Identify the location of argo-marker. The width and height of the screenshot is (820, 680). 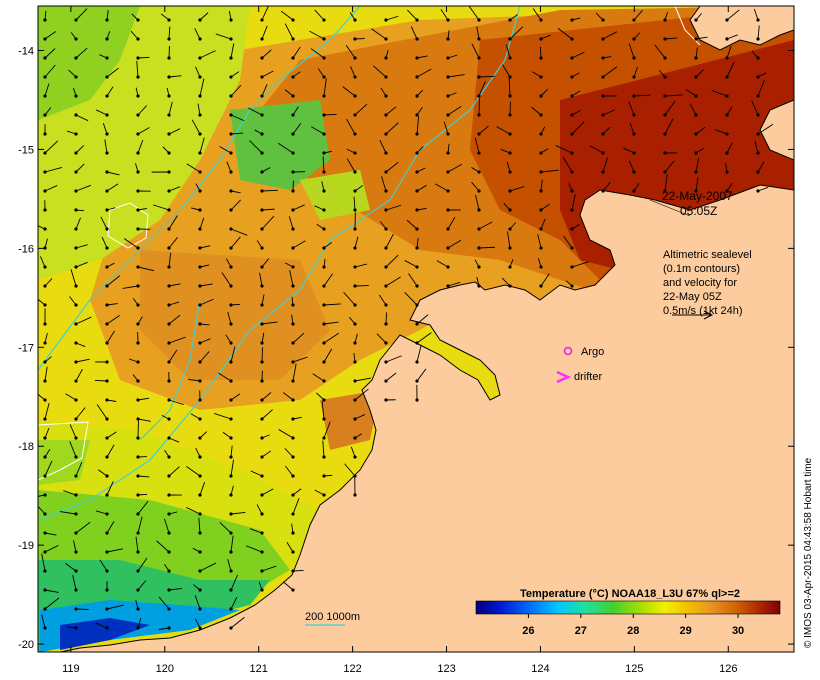
(568, 351).